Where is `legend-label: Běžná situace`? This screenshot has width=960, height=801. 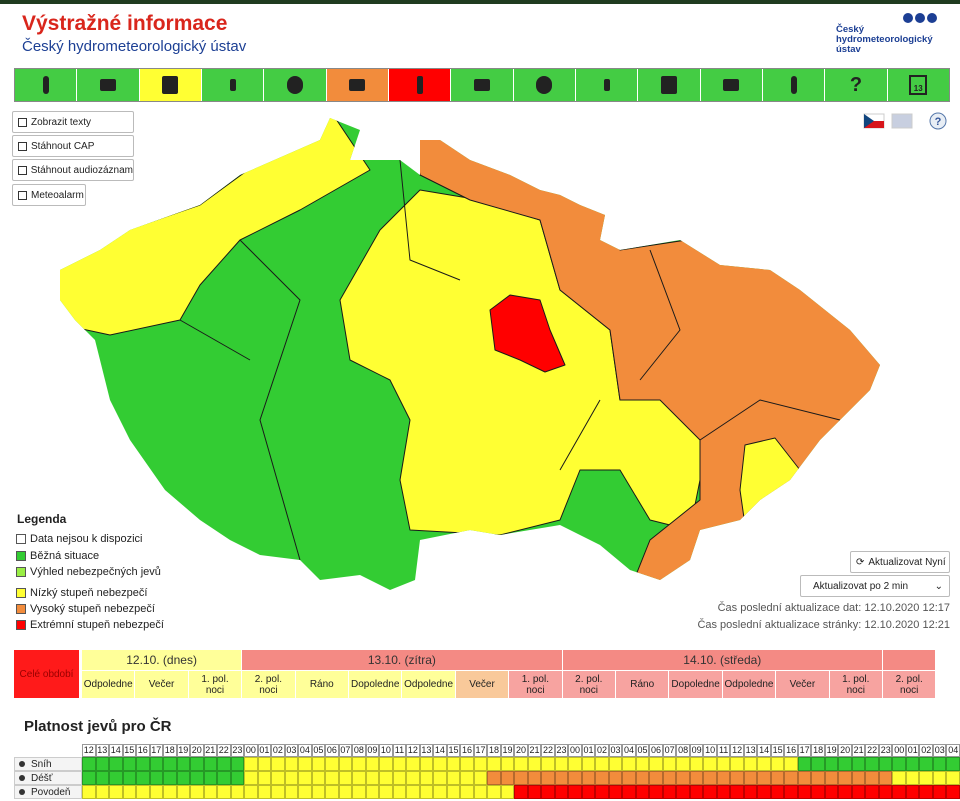
legend-label: Běžná situace is located at coordinates (65, 555).